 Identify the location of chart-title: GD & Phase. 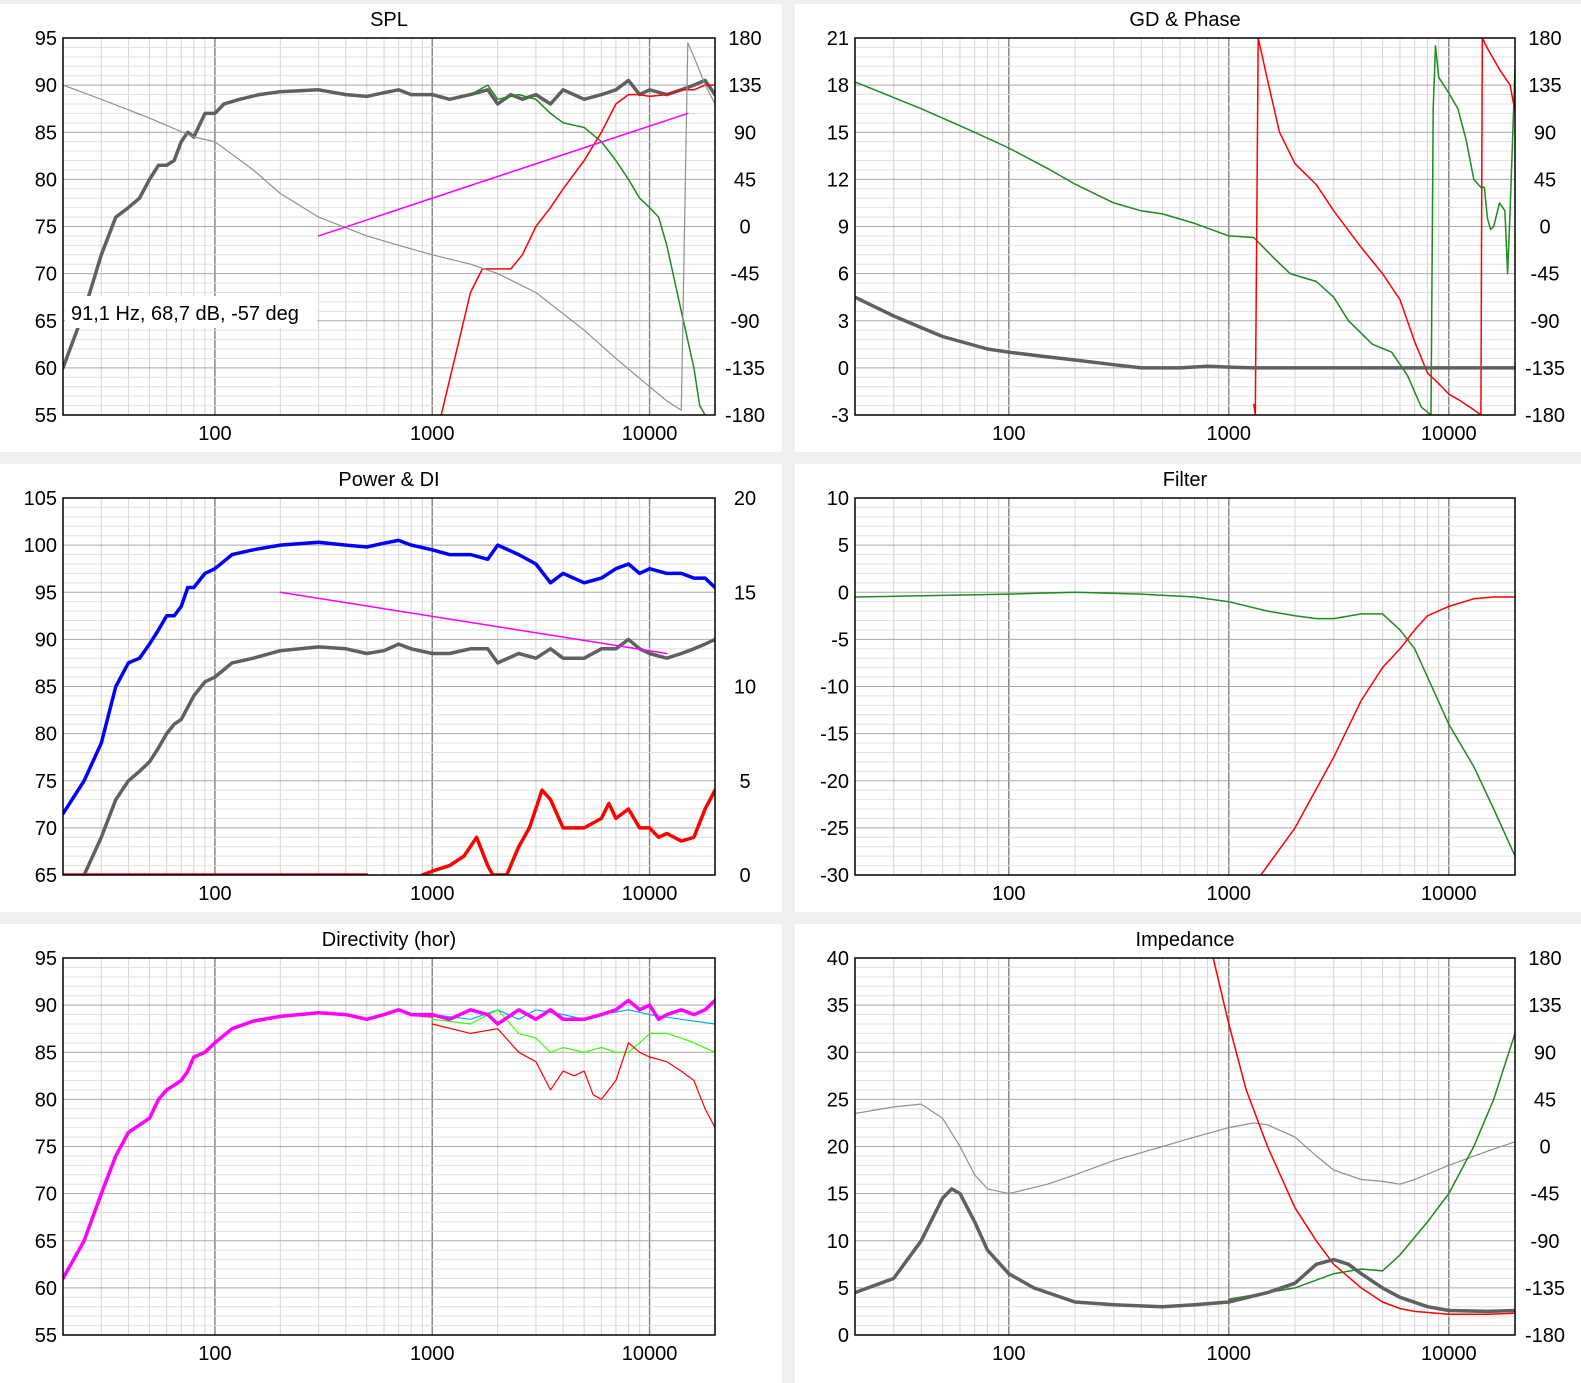
(1184, 20).